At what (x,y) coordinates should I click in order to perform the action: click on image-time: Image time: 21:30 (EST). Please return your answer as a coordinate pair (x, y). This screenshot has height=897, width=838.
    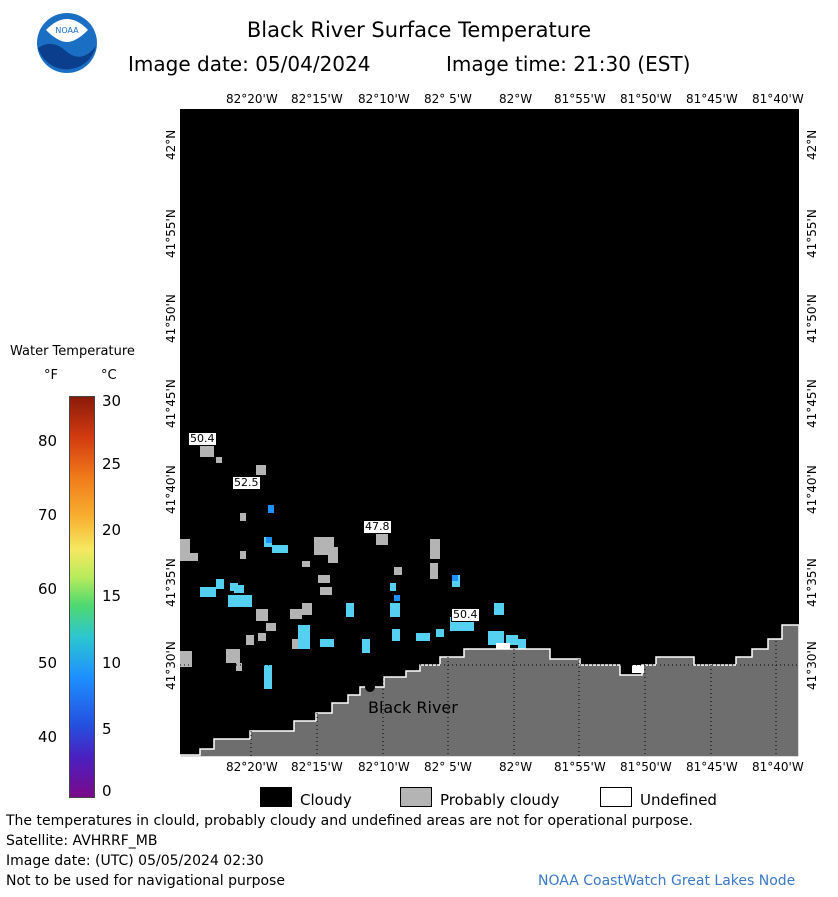
    Looking at the image, I should click on (568, 64).